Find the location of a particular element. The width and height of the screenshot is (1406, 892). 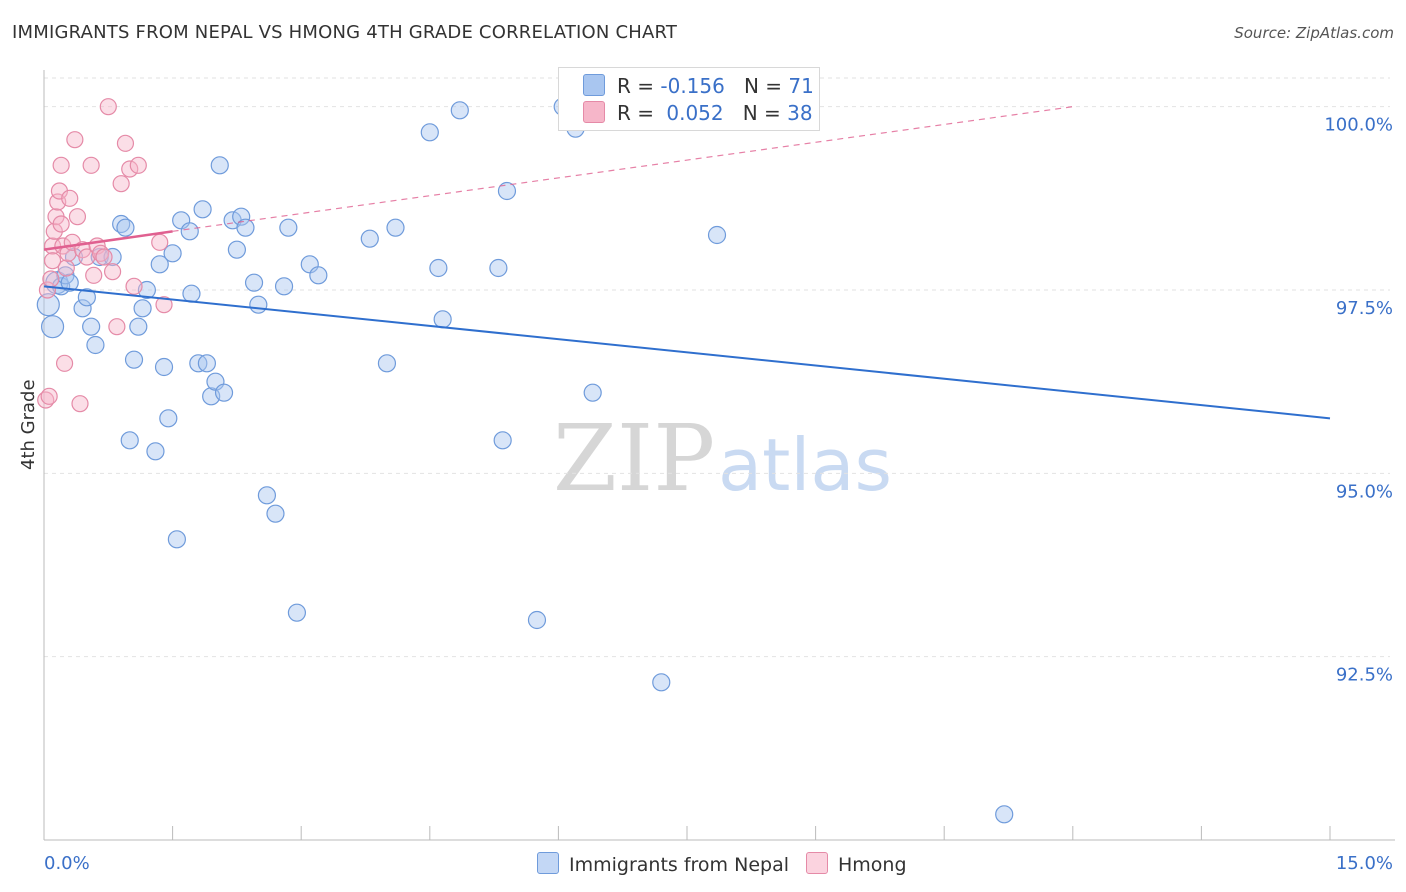

nepal-swatch is located at coordinates (594, 85).